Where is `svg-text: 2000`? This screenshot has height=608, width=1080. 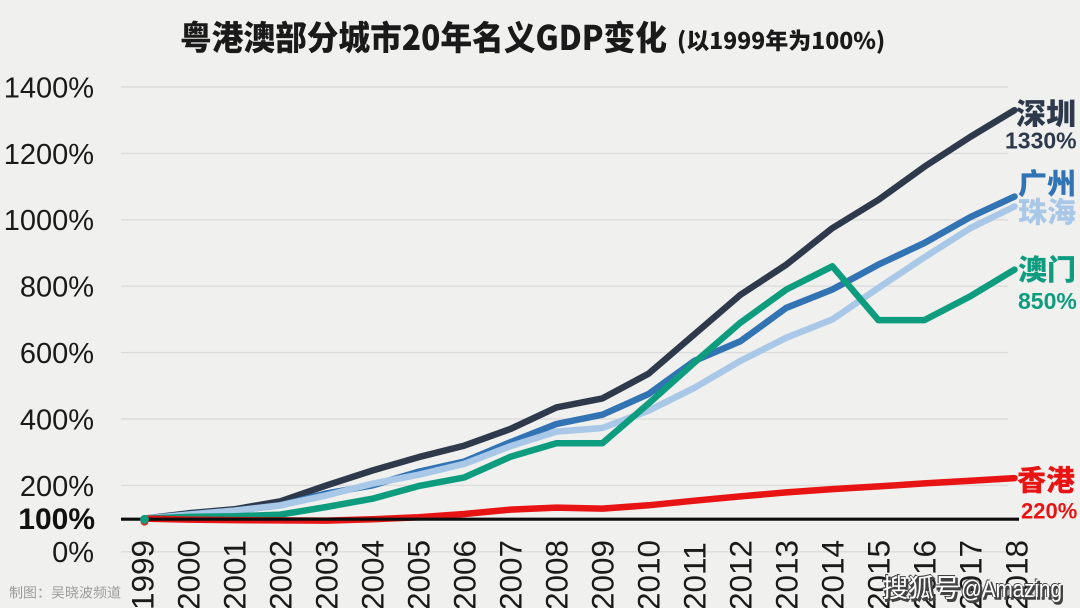 svg-text: 2000 is located at coordinates (189, 574).